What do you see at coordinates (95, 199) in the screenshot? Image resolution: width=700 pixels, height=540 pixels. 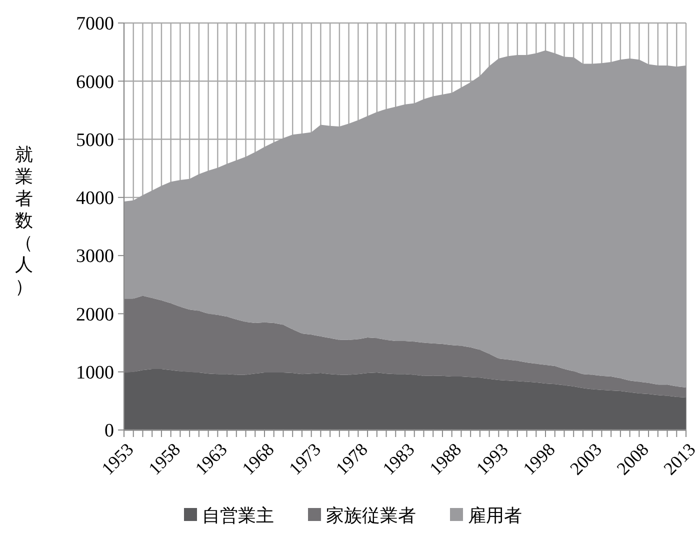 I see `y-tick-label: 4000` at bounding box center [95, 199].